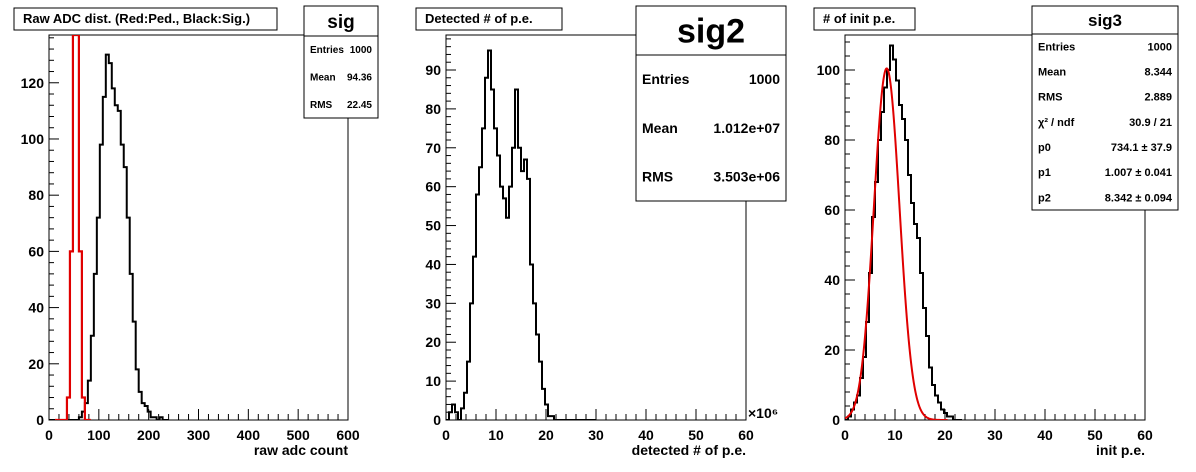  Describe the element at coordinates (298, 435) in the screenshot. I see `x-tick-label: 500` at that location.